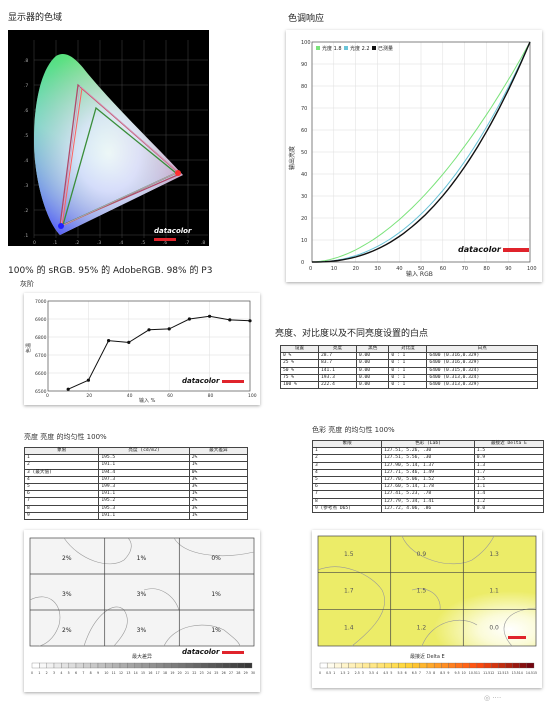 The width and height of the screenshot is (554, 712). I want to click on color-grid-values: 1.5 0.9 1.3 1.7 1.5 1.1 1.4 1.2 0.0, so click(421, 591).